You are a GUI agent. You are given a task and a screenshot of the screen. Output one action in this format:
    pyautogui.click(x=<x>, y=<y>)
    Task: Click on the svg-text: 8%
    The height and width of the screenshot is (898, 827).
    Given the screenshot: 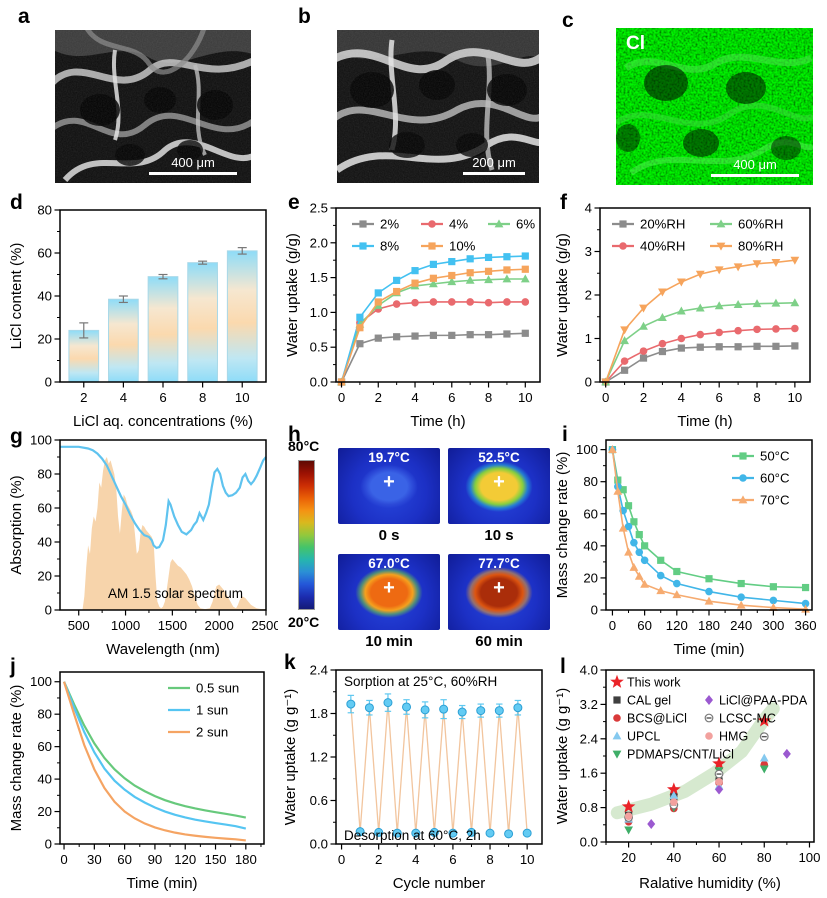 What is the action you would take?
    pyautogui.click(x=389, y=246)
    